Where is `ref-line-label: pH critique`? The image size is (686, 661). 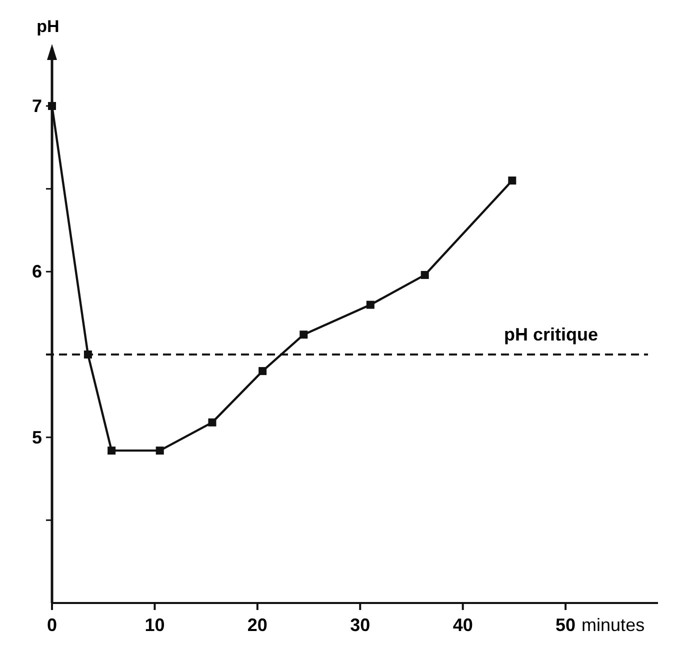 ref-line-label: pH critique is located at coordinates (551, 334).